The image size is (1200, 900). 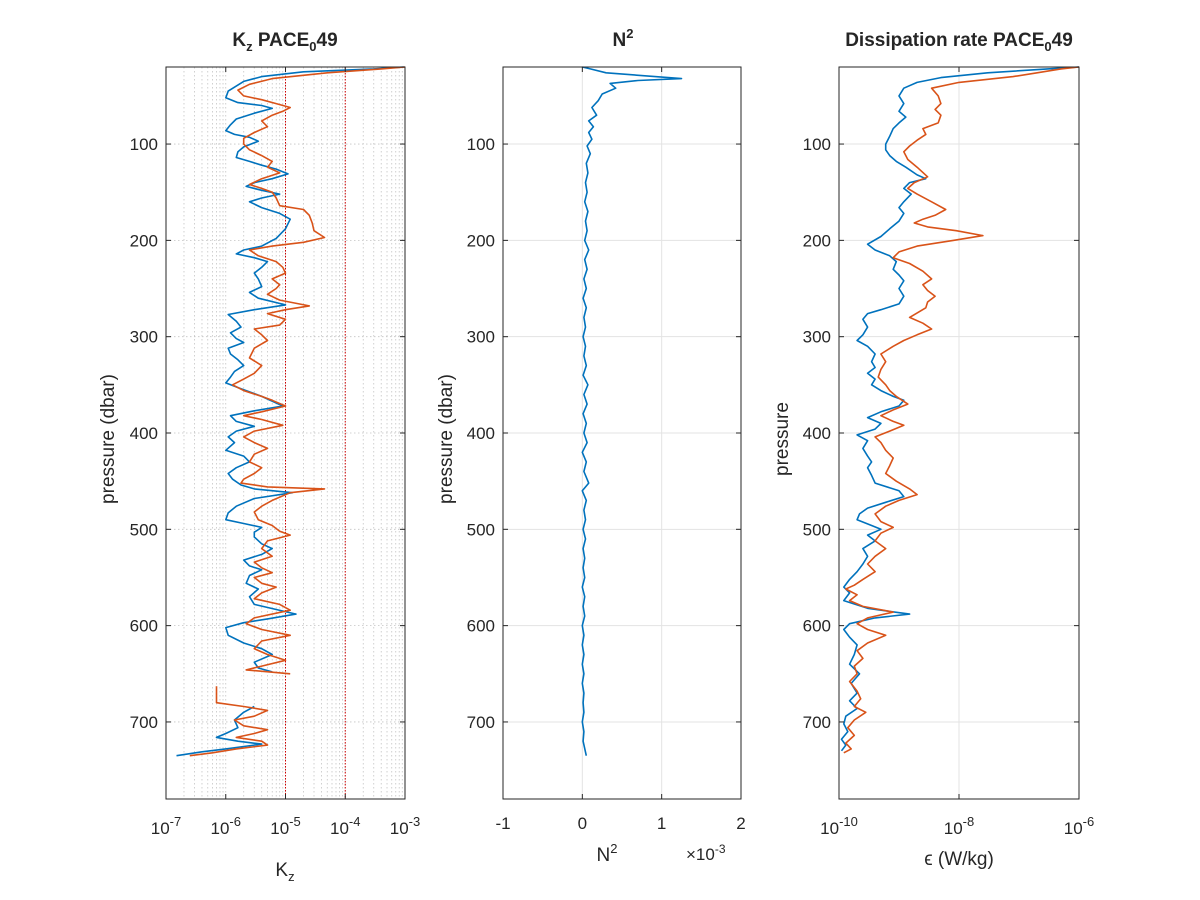 I want to click on dissipation-x-tick-exponent: -6, so click(x=1089, y=821).